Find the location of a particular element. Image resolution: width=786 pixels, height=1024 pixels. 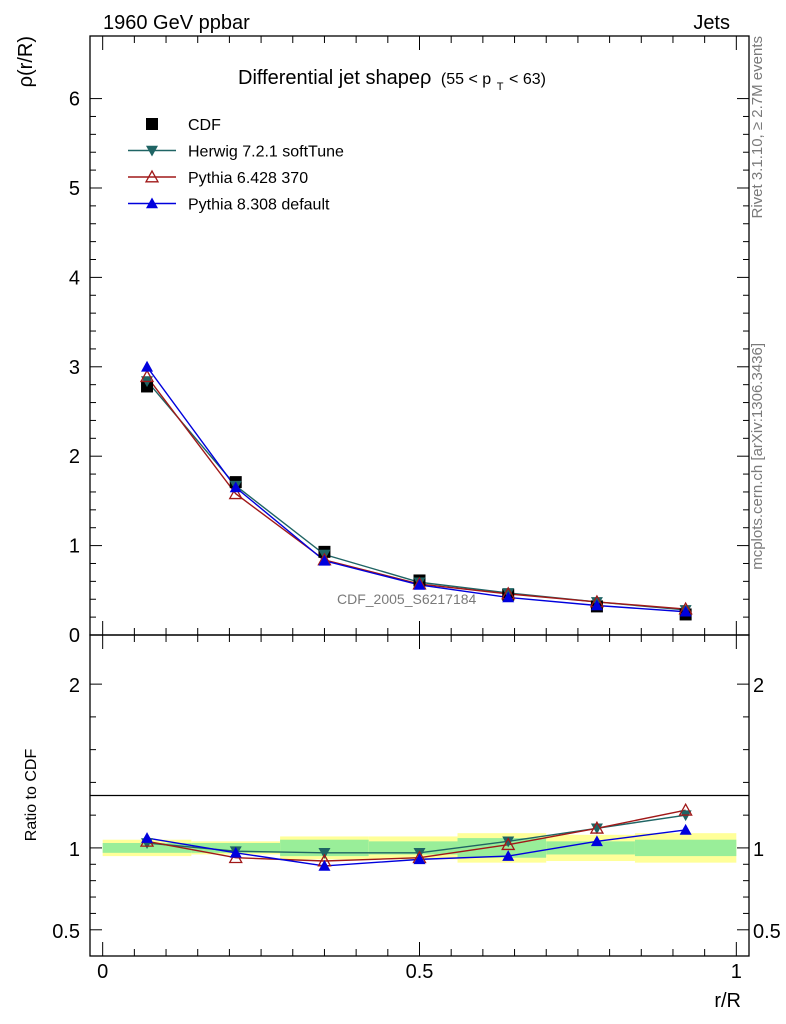

main-y-tick-label: 5 is located at coordinates (74, 189).